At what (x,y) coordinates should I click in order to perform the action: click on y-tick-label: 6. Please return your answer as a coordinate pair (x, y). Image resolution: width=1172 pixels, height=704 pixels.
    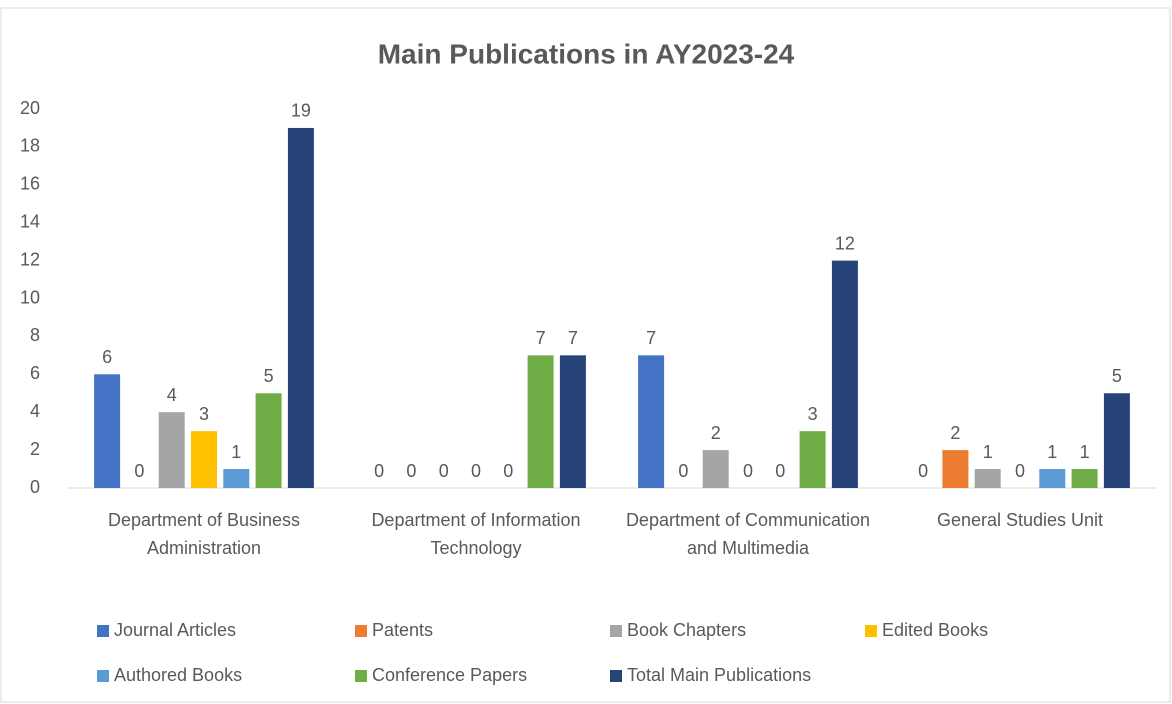
    Looking at the image, I should click on (35, 373).